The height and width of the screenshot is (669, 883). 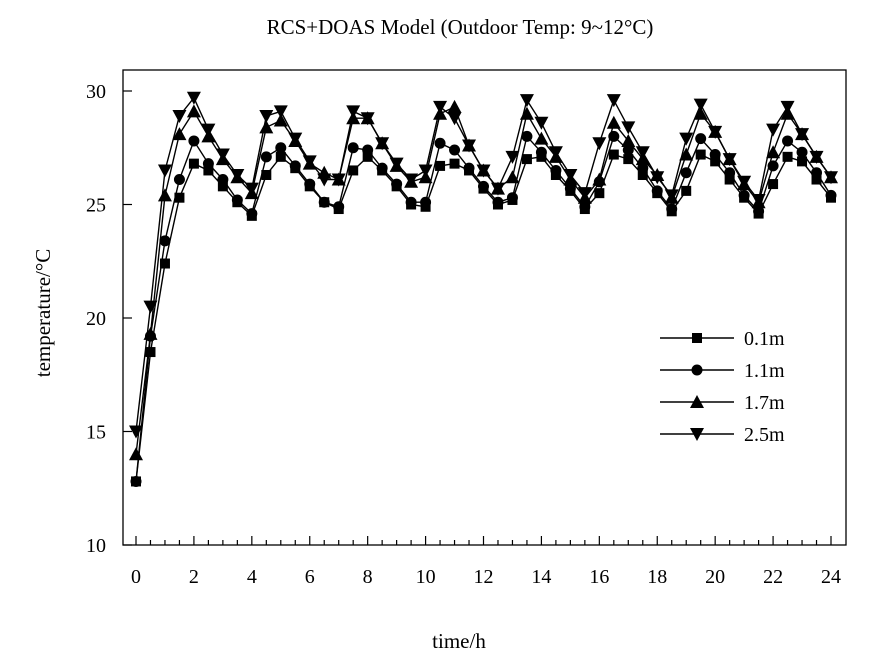 I want to click on x-axis-label: time/h, so click(x=459, y=641).